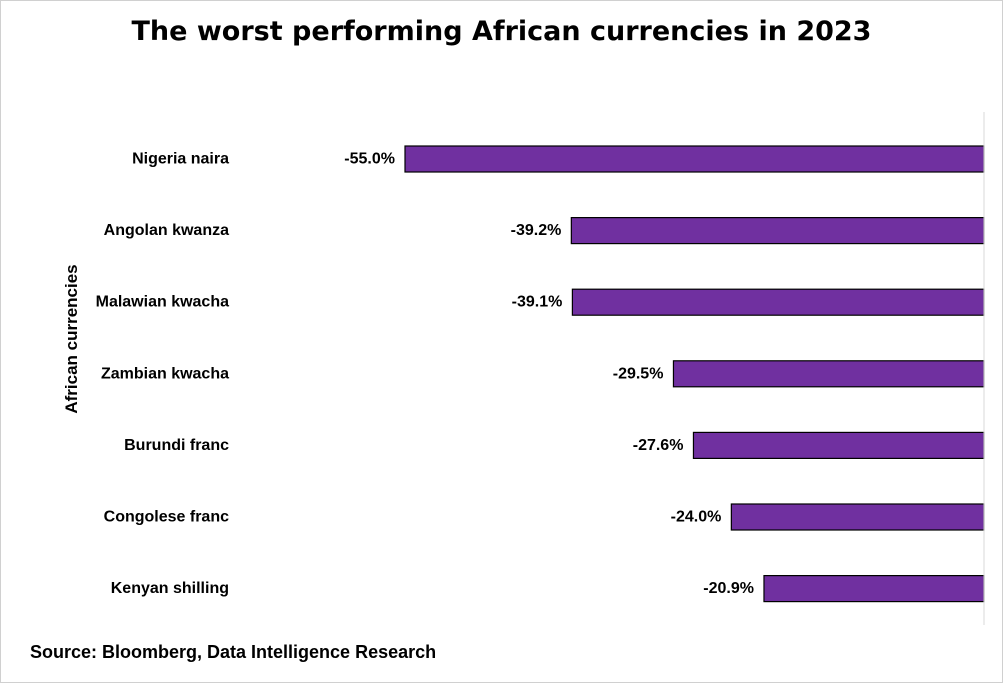 The height and width of the screenshot is (683, 1003). What do you see at coordinates (180, 159) in the screenshot?
I see `category-label: Nigeria naira` at bounding box center [180, 159].